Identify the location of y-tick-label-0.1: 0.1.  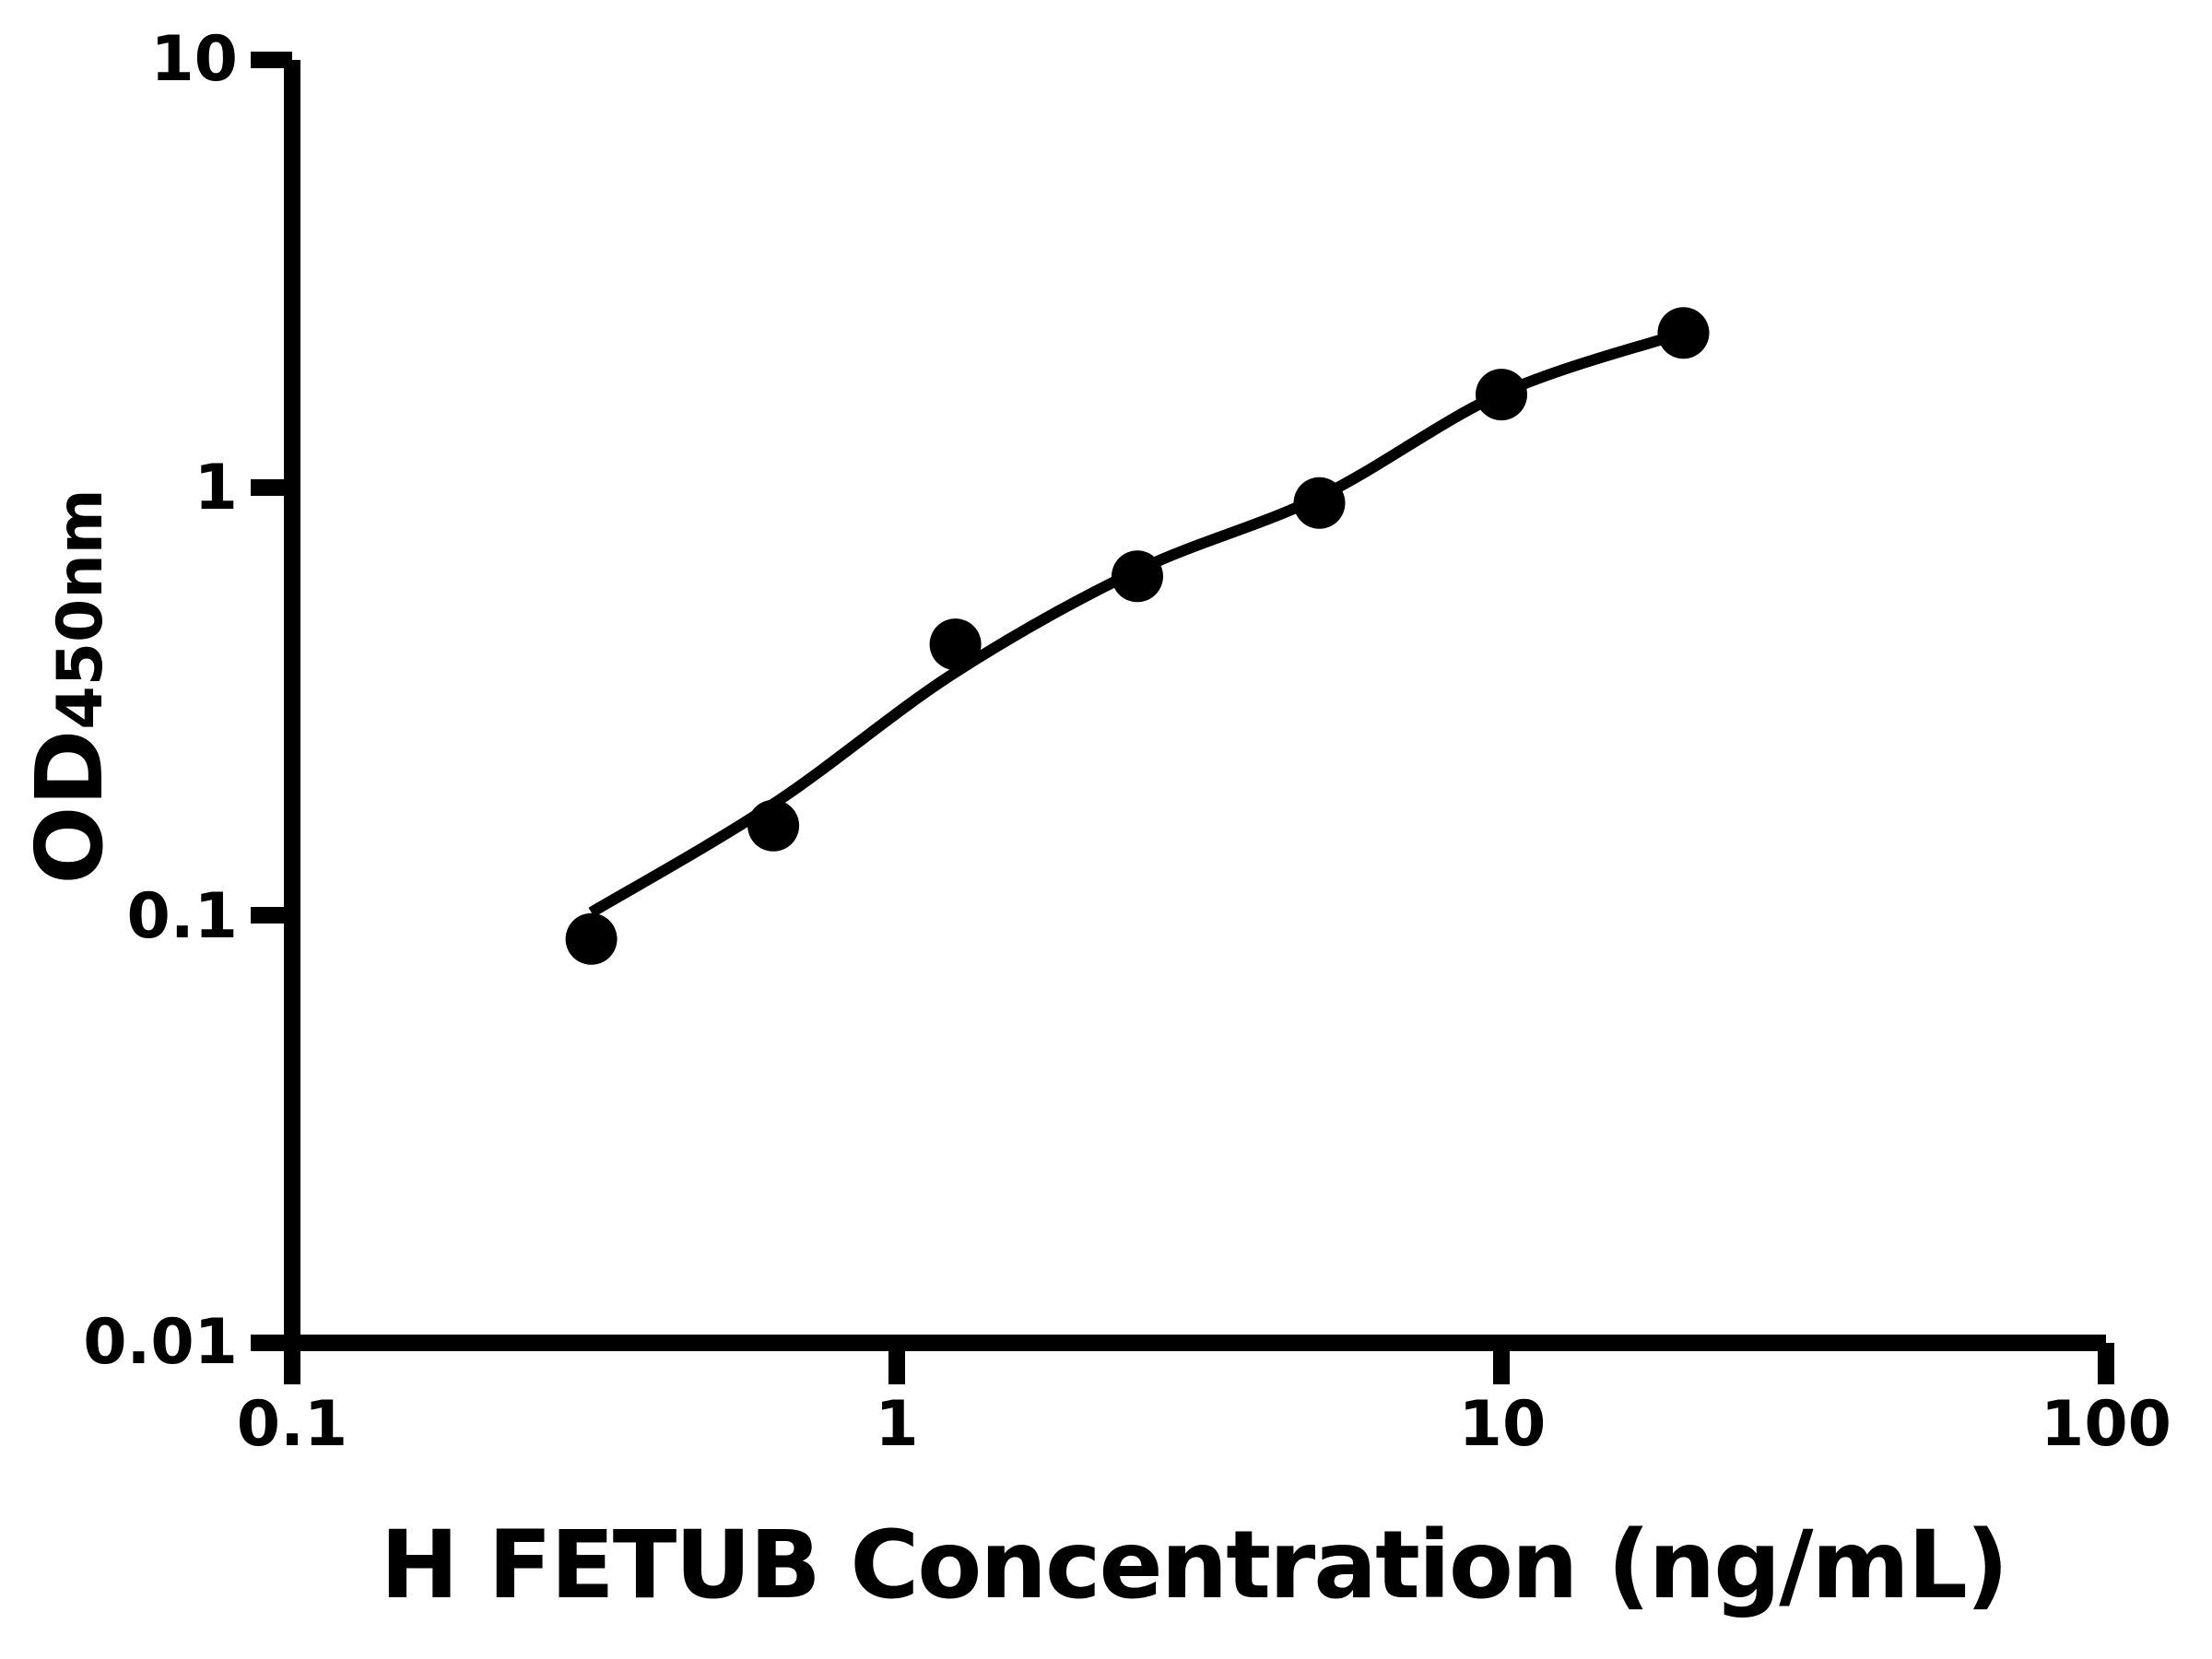
(182, 916).